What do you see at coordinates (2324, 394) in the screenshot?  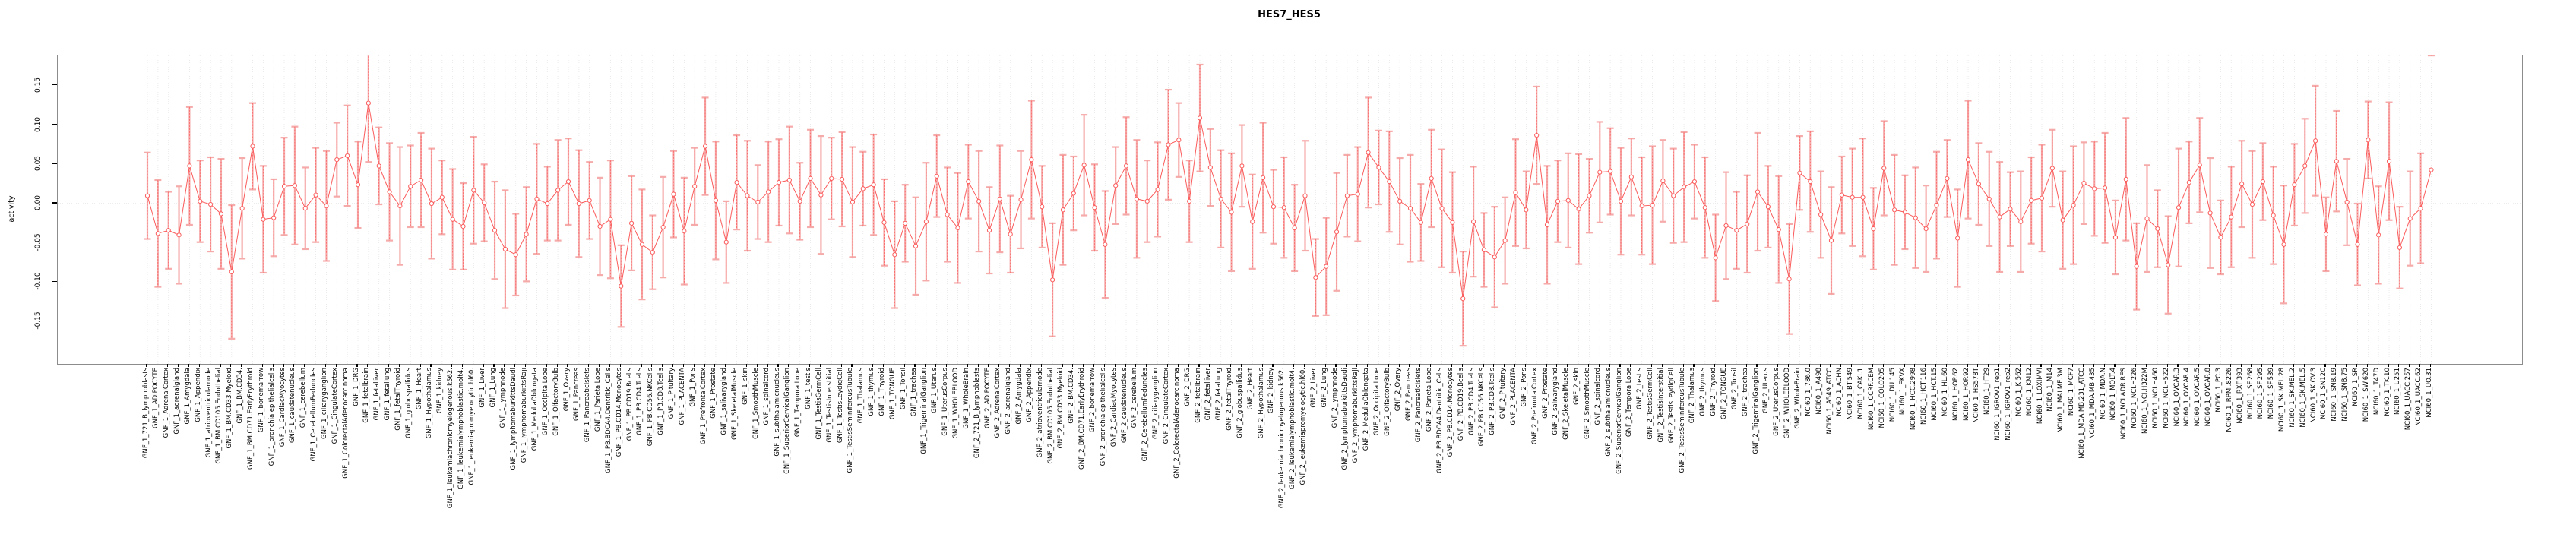 I see `x-tick-label: NCI60_1_SN12C` at bounding box center [2324, 394].